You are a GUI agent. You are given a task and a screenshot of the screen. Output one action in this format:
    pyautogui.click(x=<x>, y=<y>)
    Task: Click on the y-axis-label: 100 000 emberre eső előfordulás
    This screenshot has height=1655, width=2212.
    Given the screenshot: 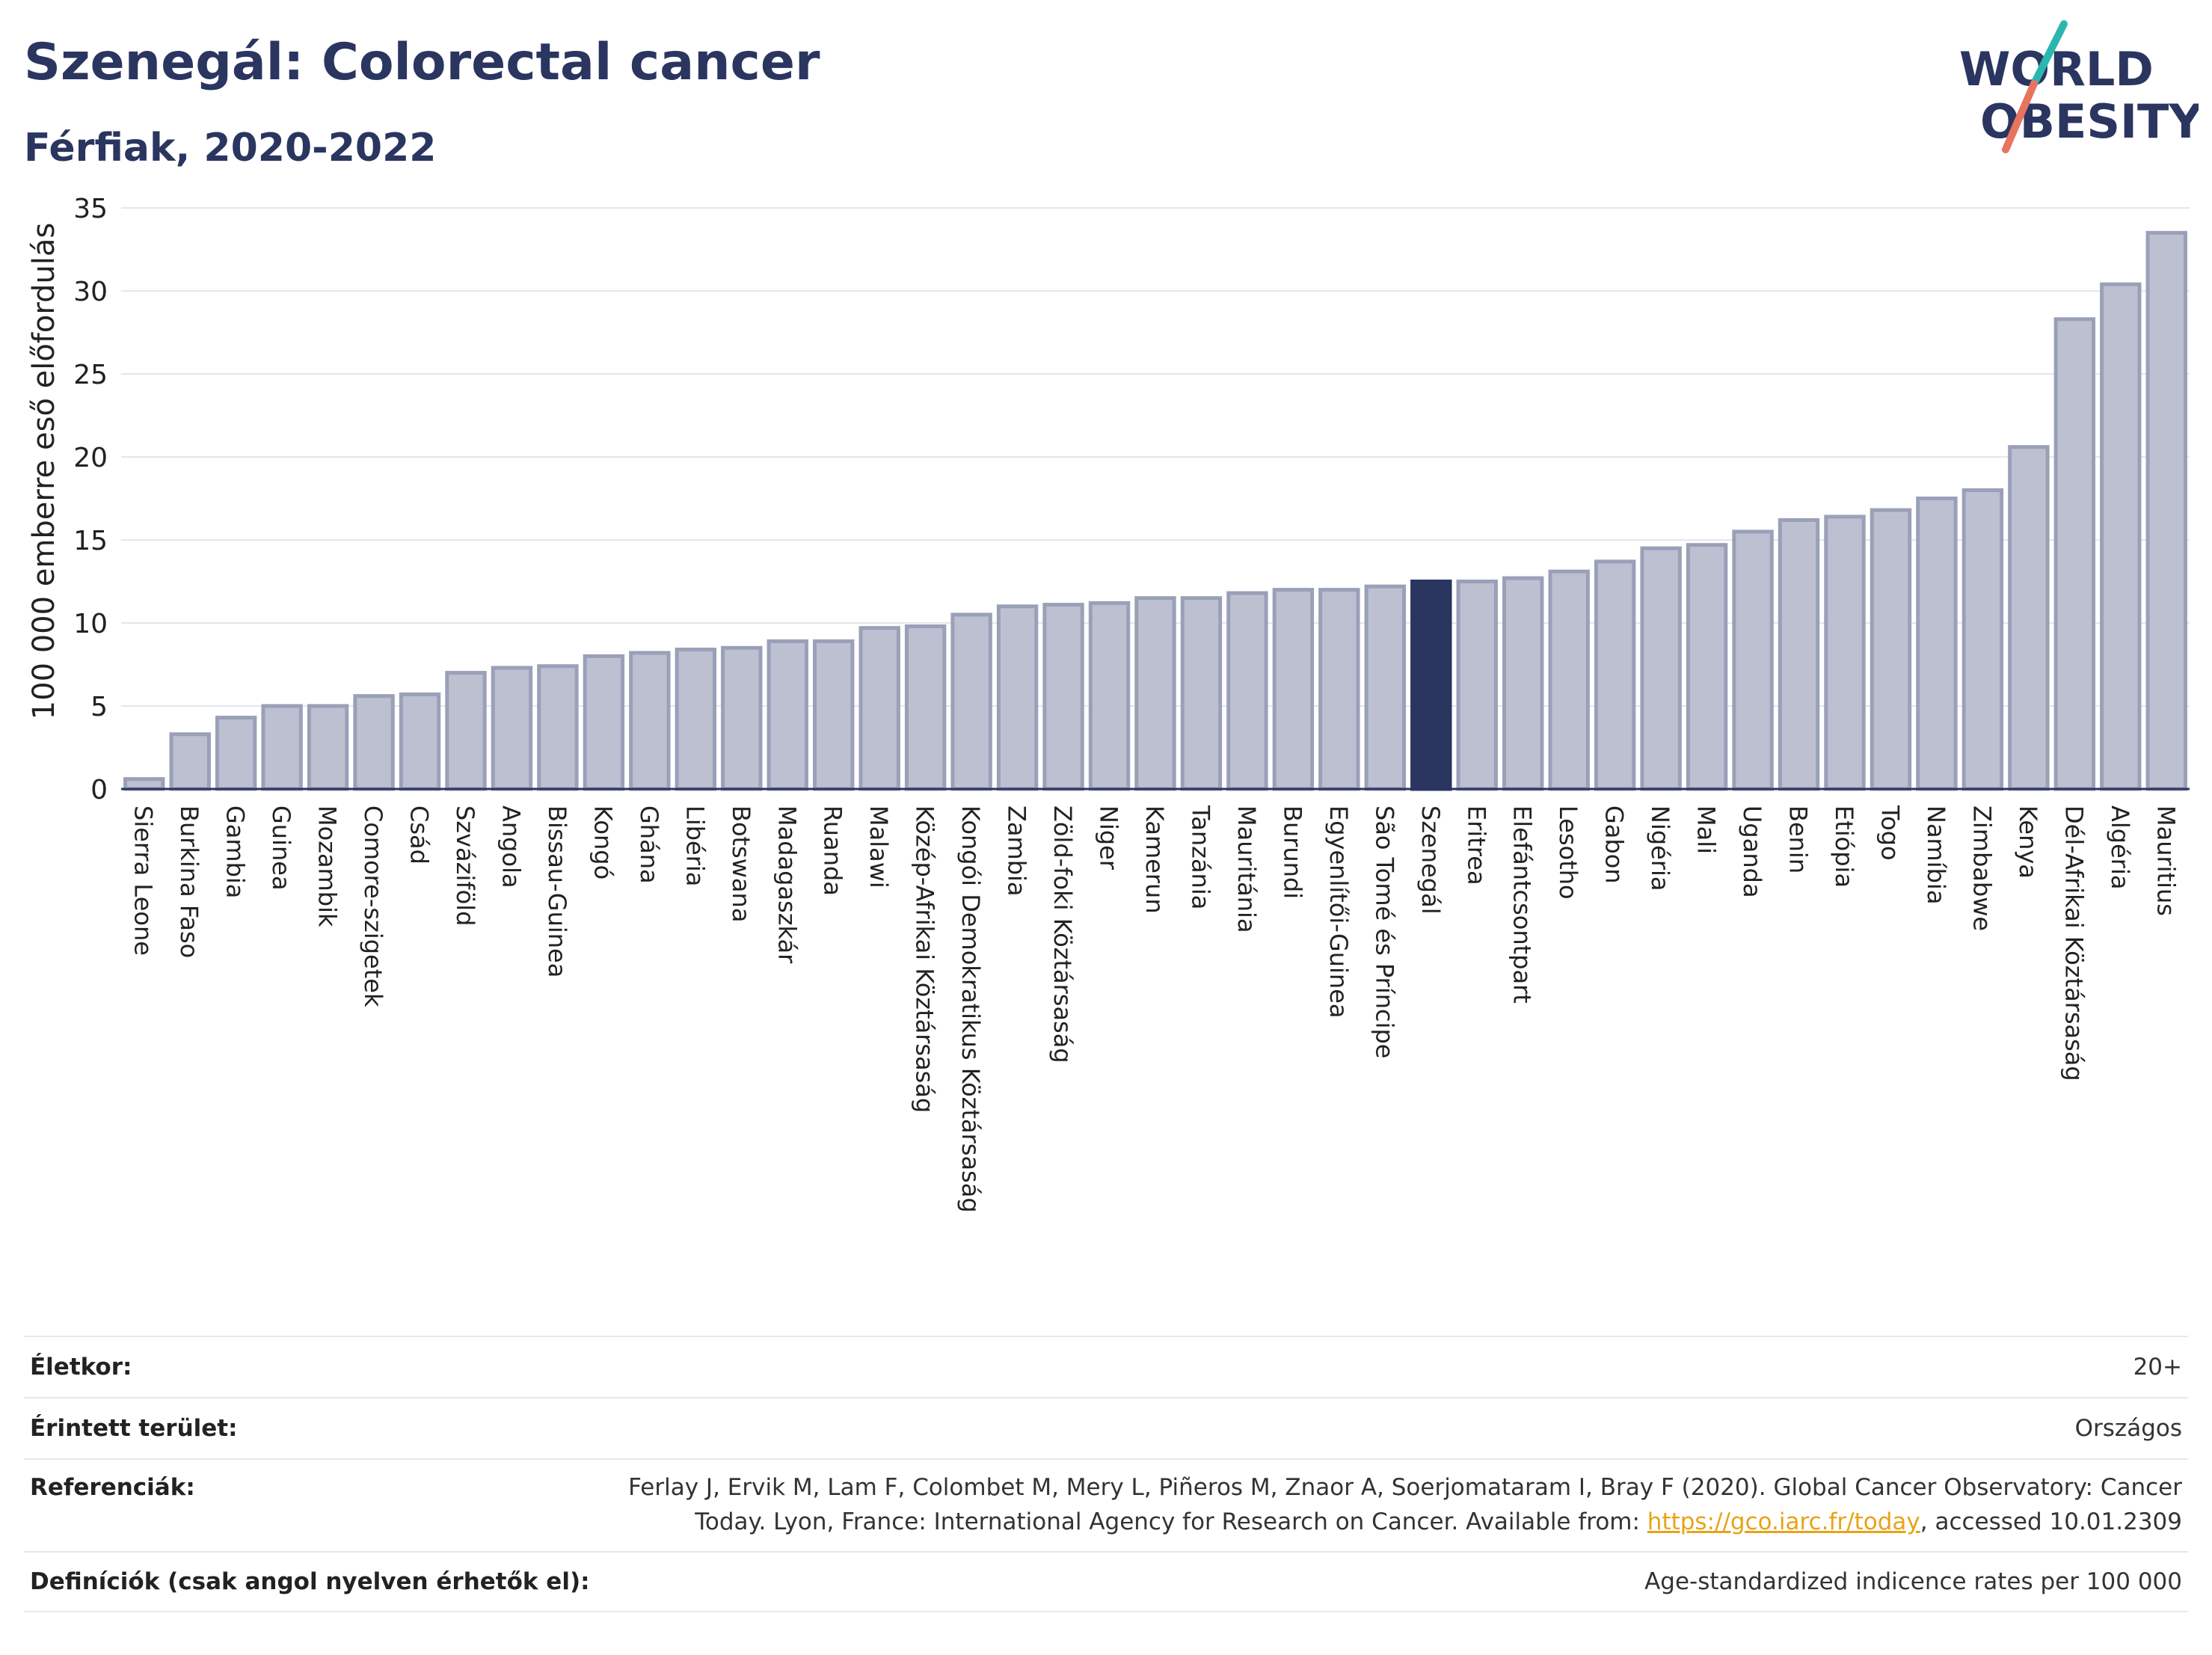 What is the action you would take?
    pyautogui.click(x=44, y=471)
    